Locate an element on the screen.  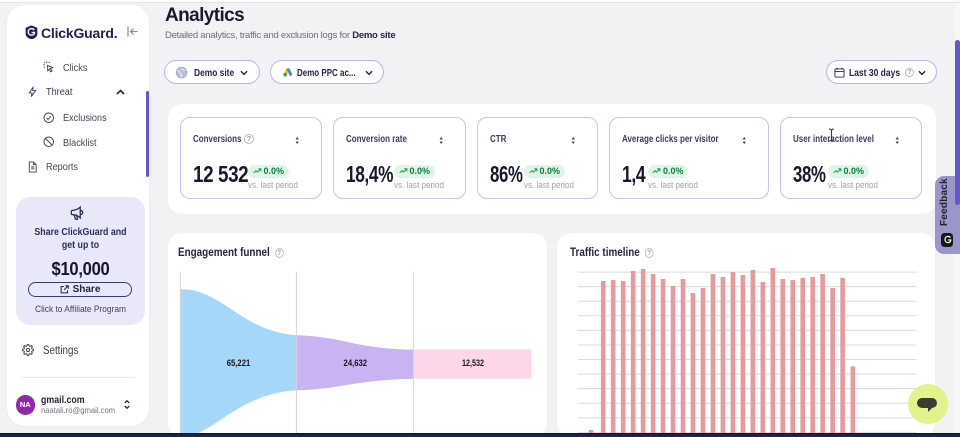
svg-text: 65,221 is located at coordinates (238, 363).